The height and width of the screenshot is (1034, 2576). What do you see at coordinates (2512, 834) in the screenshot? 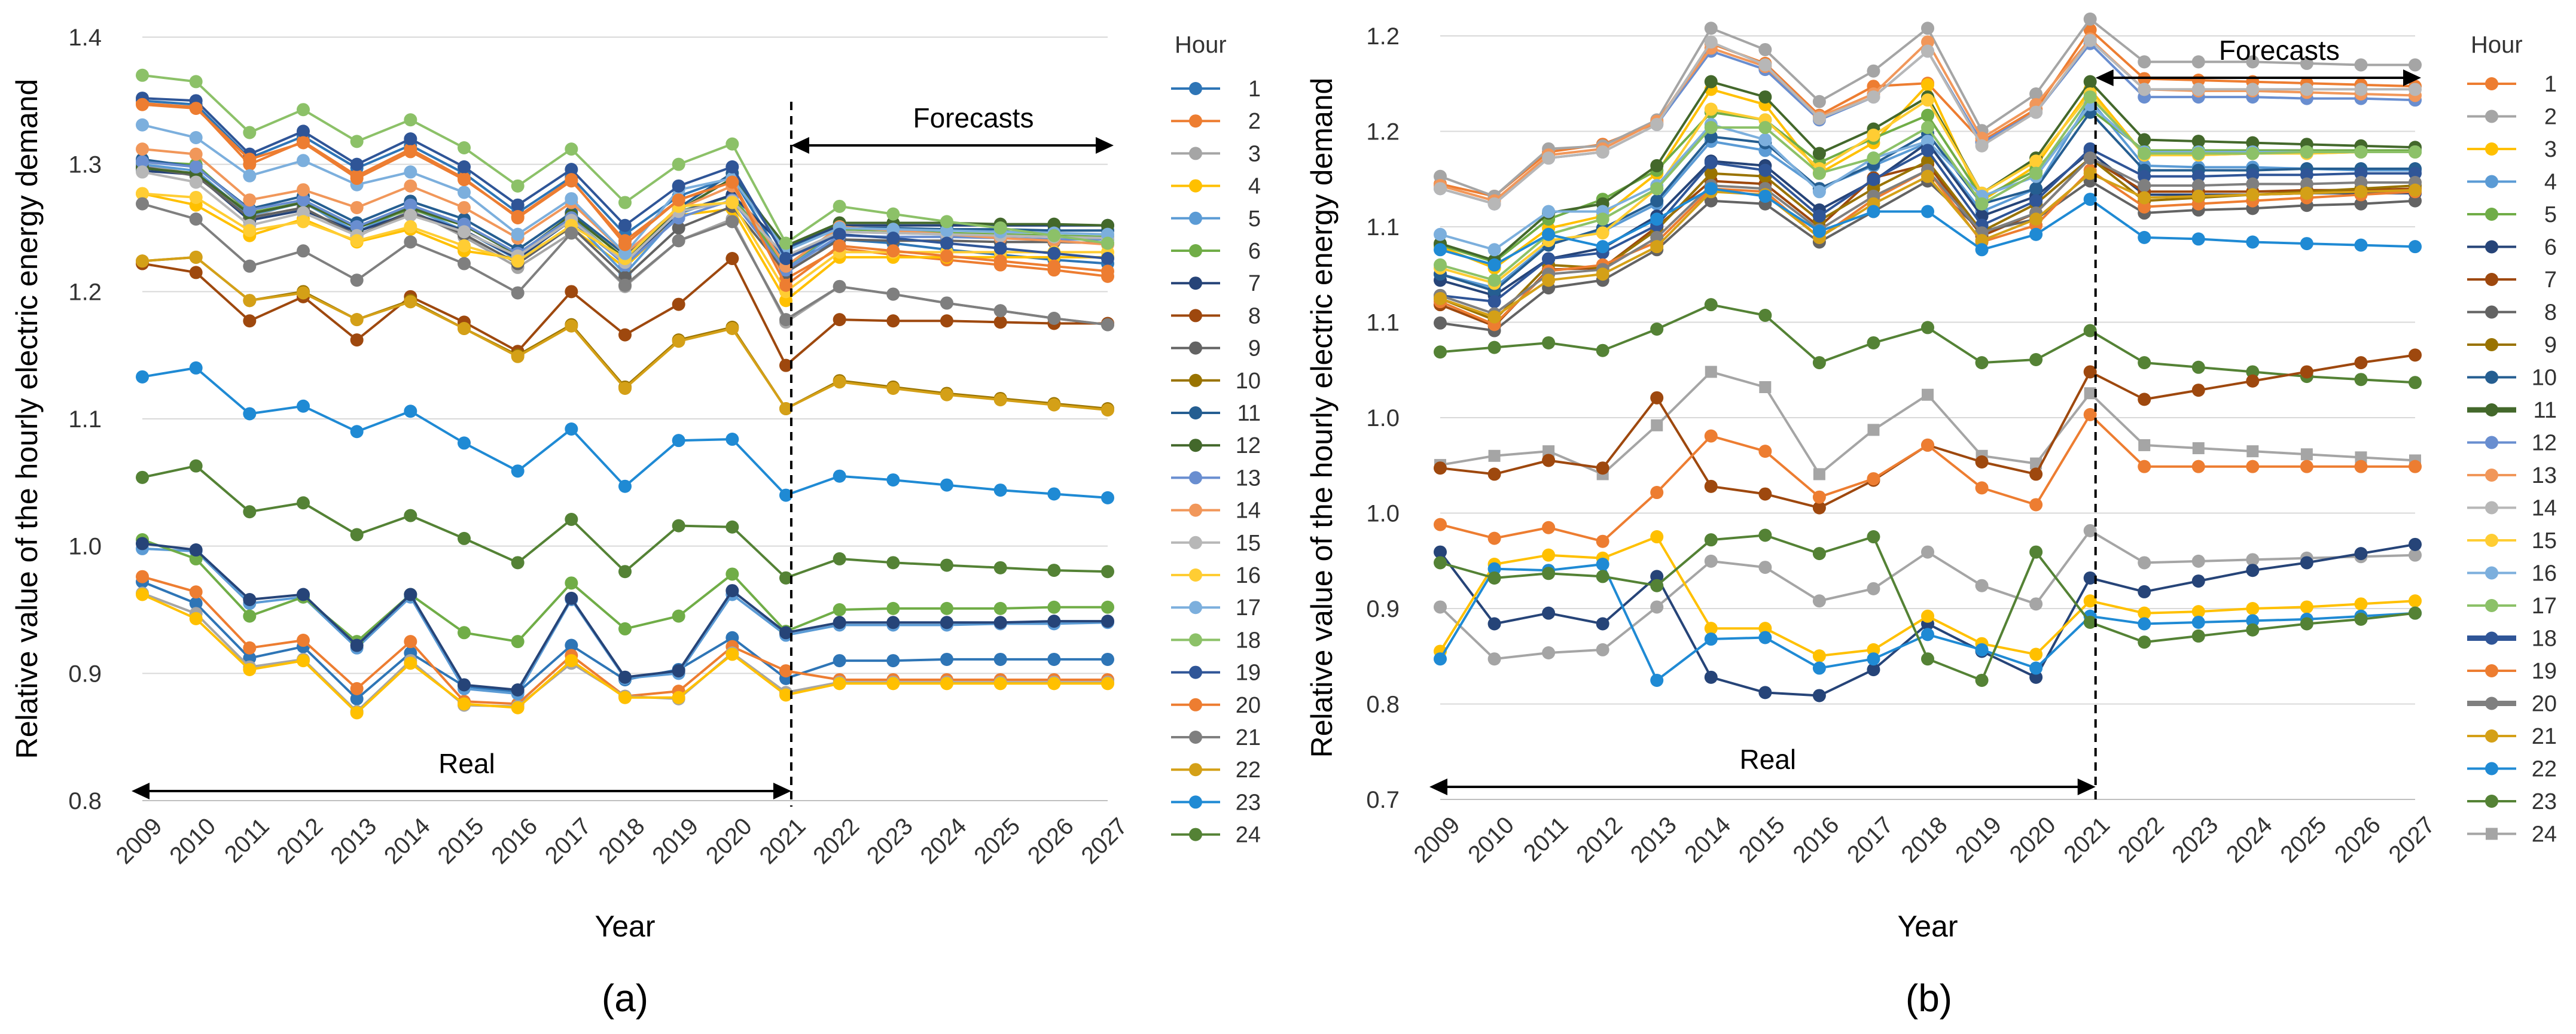
I see `legend-item: 24` at bounding box center [2512, 834].